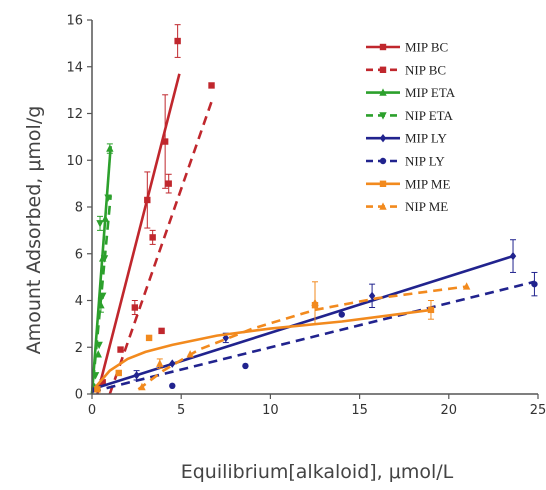 Image resolution: width=546 pixels, height=490 pixels. I want to click on series-nip-eta, so click(101, 294).